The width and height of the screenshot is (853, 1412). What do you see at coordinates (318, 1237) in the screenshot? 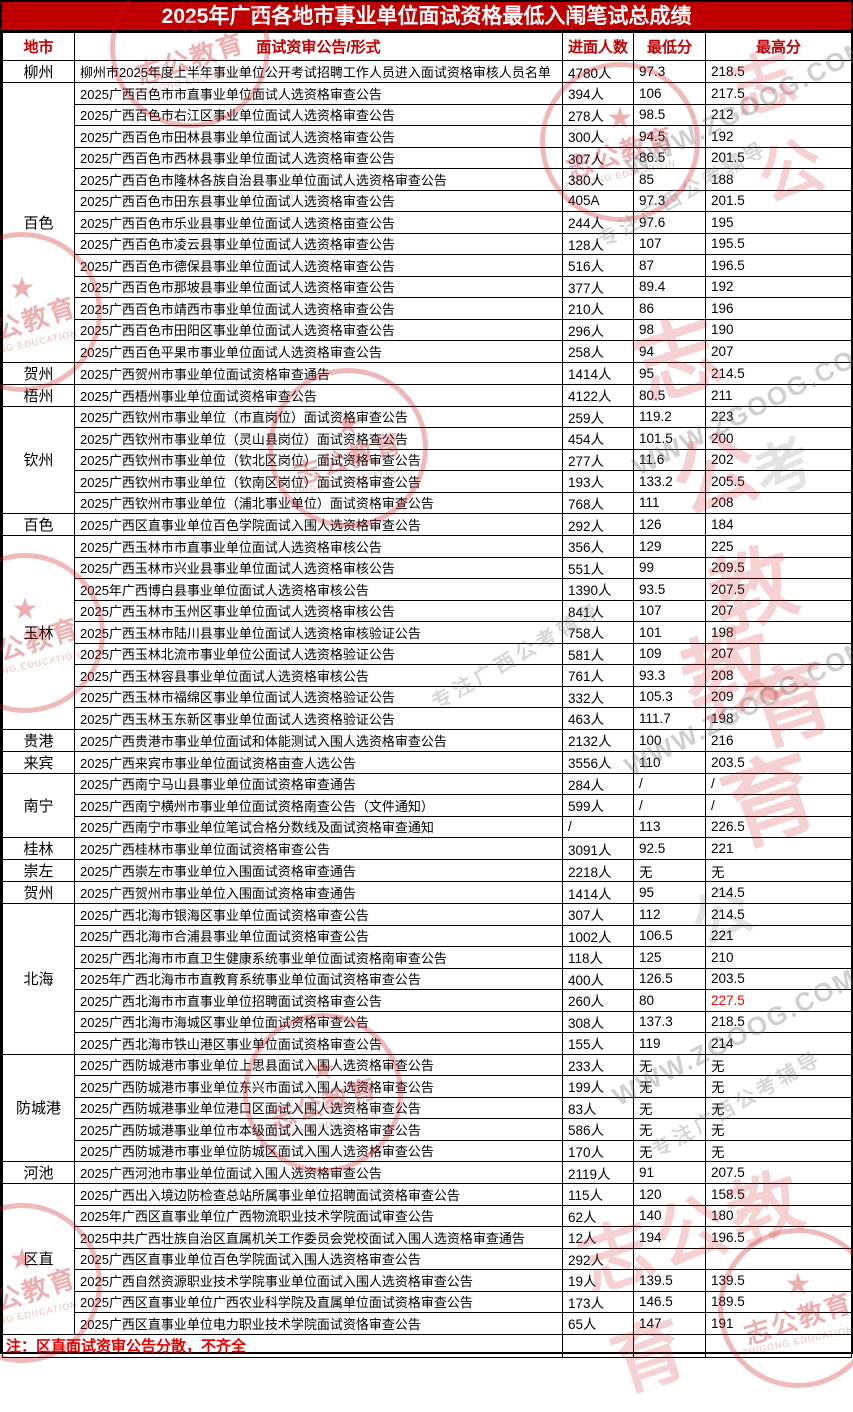
I see `announcement-cell: 2025中共广西壮族自治区直属机关工作委员会党校面试入围人选资格审查通告` at bounding box center [318, 1237].